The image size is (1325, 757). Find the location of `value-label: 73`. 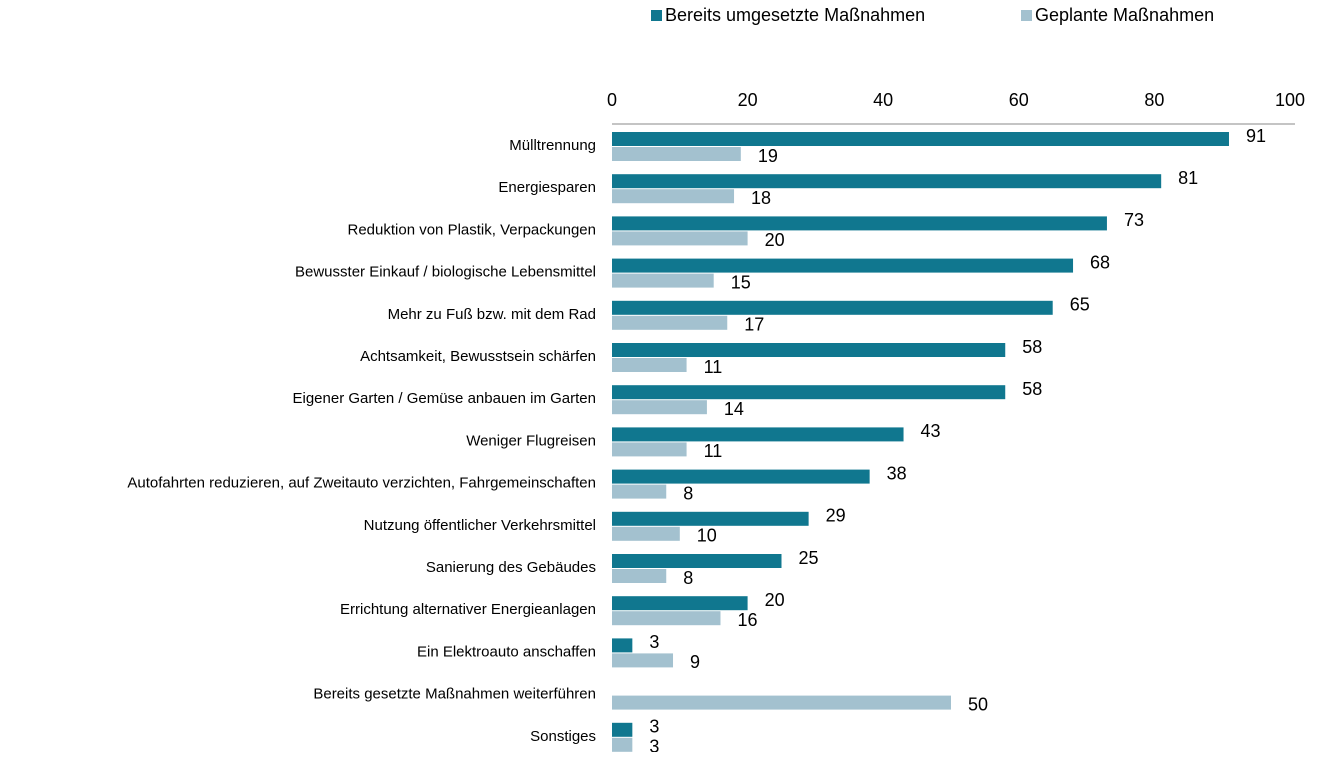

value-label: 73 is located at coordinates (1134, 220).